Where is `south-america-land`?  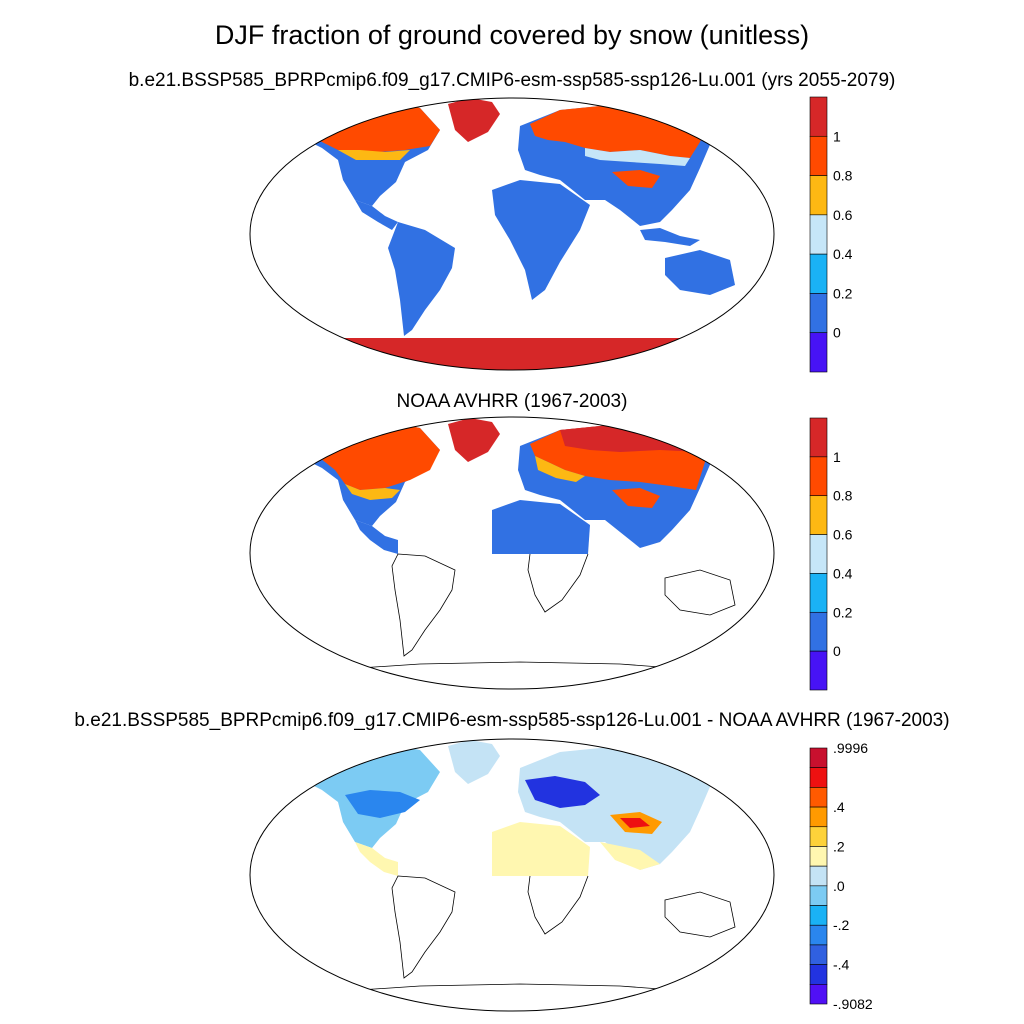
south-america-land is located at coordinates (421, 279).